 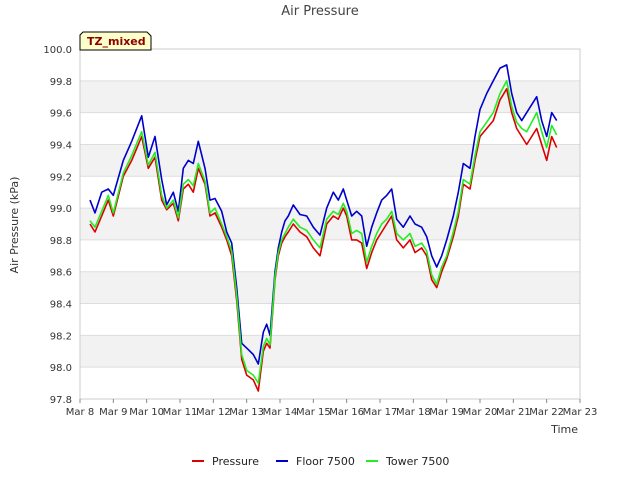 What do you see at coordinates (14, 225) in the screenshot?
I see `y-axis-title: Air Pressure (kPa)` at bounding box center [14, 225].